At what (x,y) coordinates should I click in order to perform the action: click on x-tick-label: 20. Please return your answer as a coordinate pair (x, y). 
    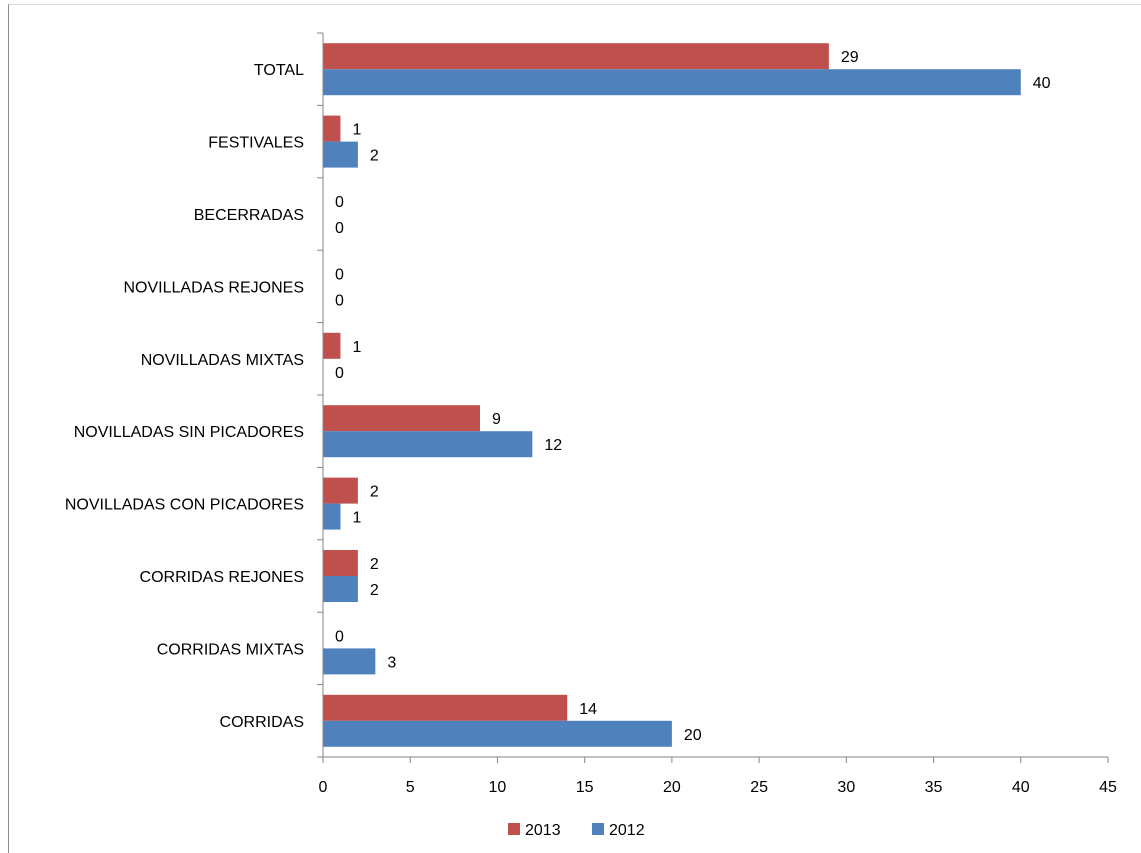
    Looking at the image, I should click on (672, 787).